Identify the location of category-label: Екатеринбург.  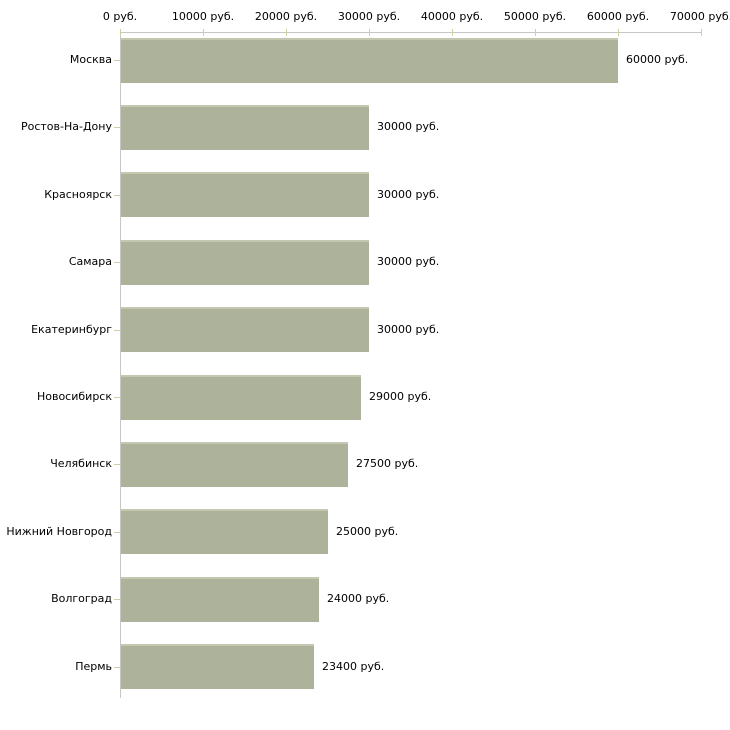
(71, 329).